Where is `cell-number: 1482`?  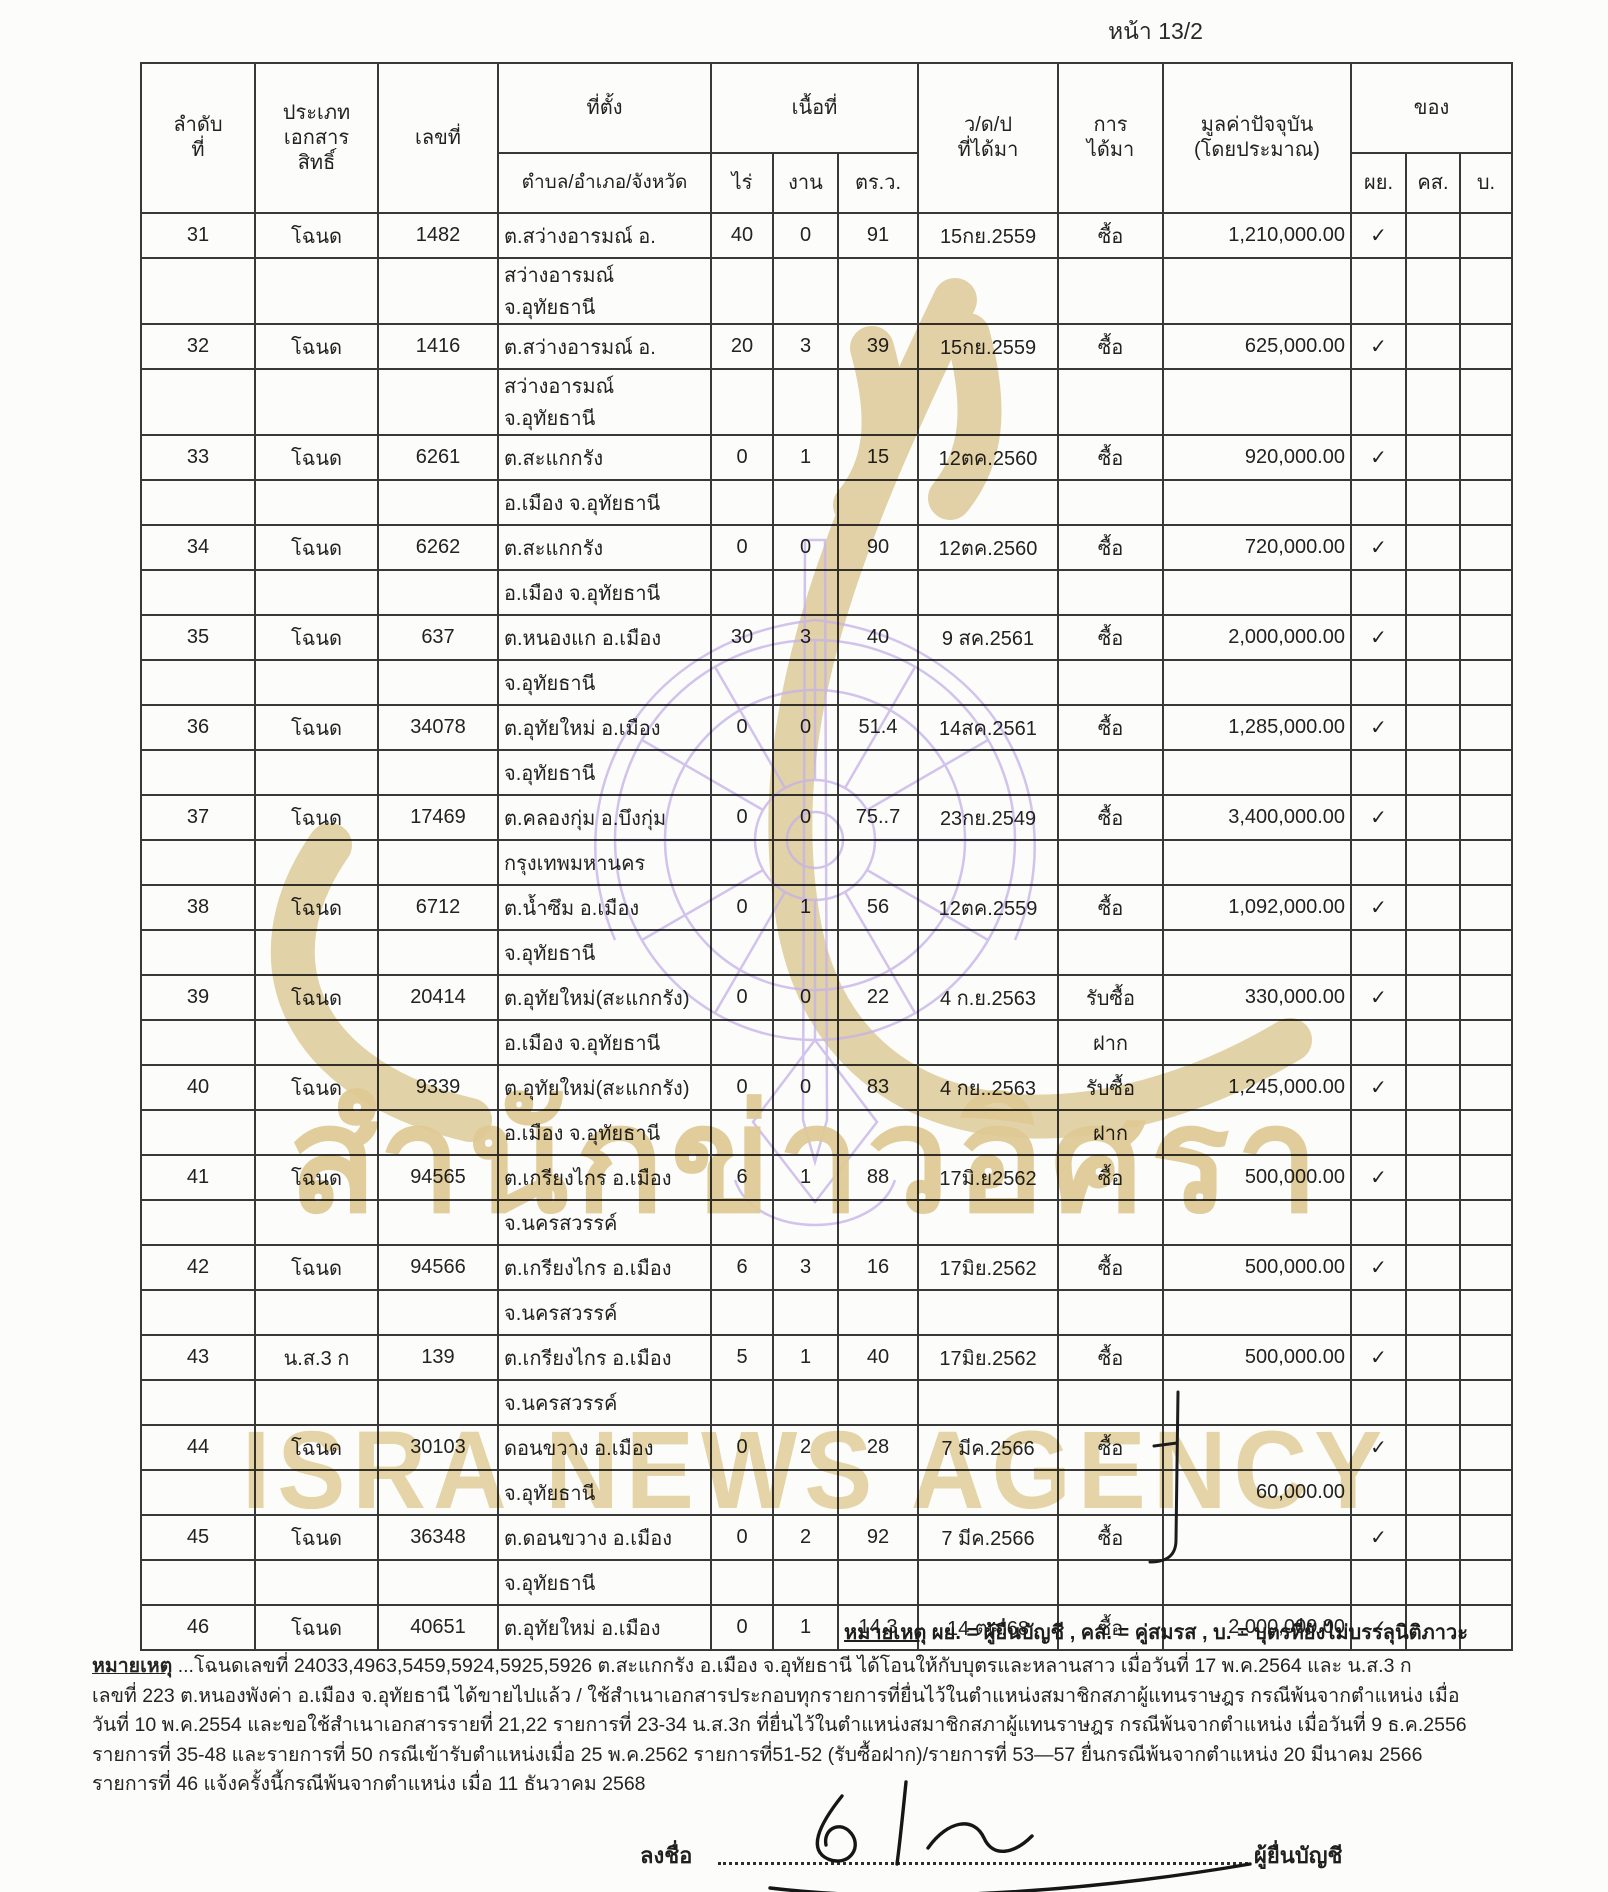 cell-number: 1482 is located at coordinates (438, 235).